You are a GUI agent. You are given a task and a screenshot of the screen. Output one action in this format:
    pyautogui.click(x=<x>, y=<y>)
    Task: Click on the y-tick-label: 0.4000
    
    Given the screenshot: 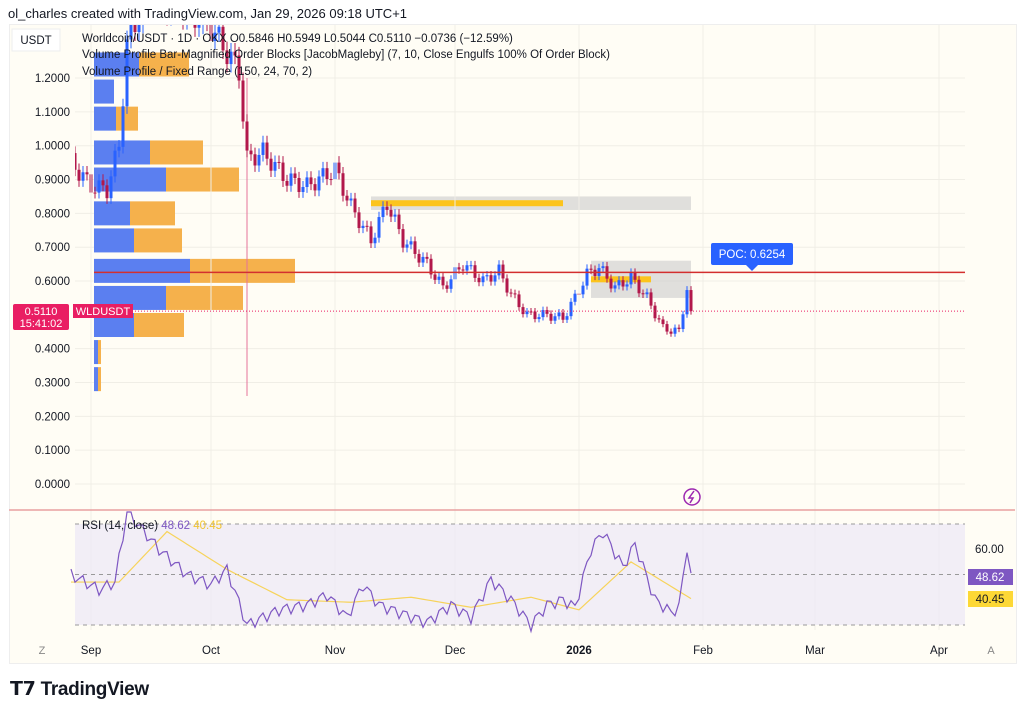 What is the action you would take?
    pyautogui.click(x=52, y=350)
    